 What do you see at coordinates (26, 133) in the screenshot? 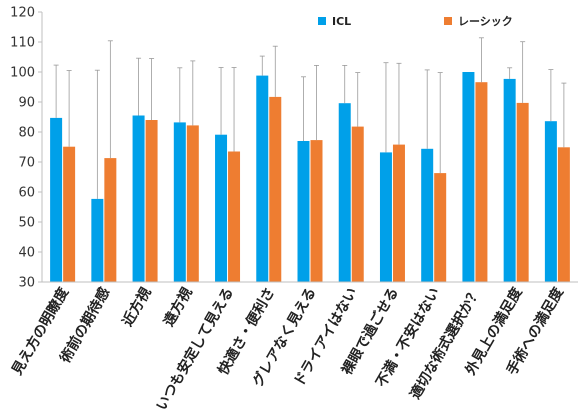
I see `y-tick-label: 80` at bounding box center [26, 133].